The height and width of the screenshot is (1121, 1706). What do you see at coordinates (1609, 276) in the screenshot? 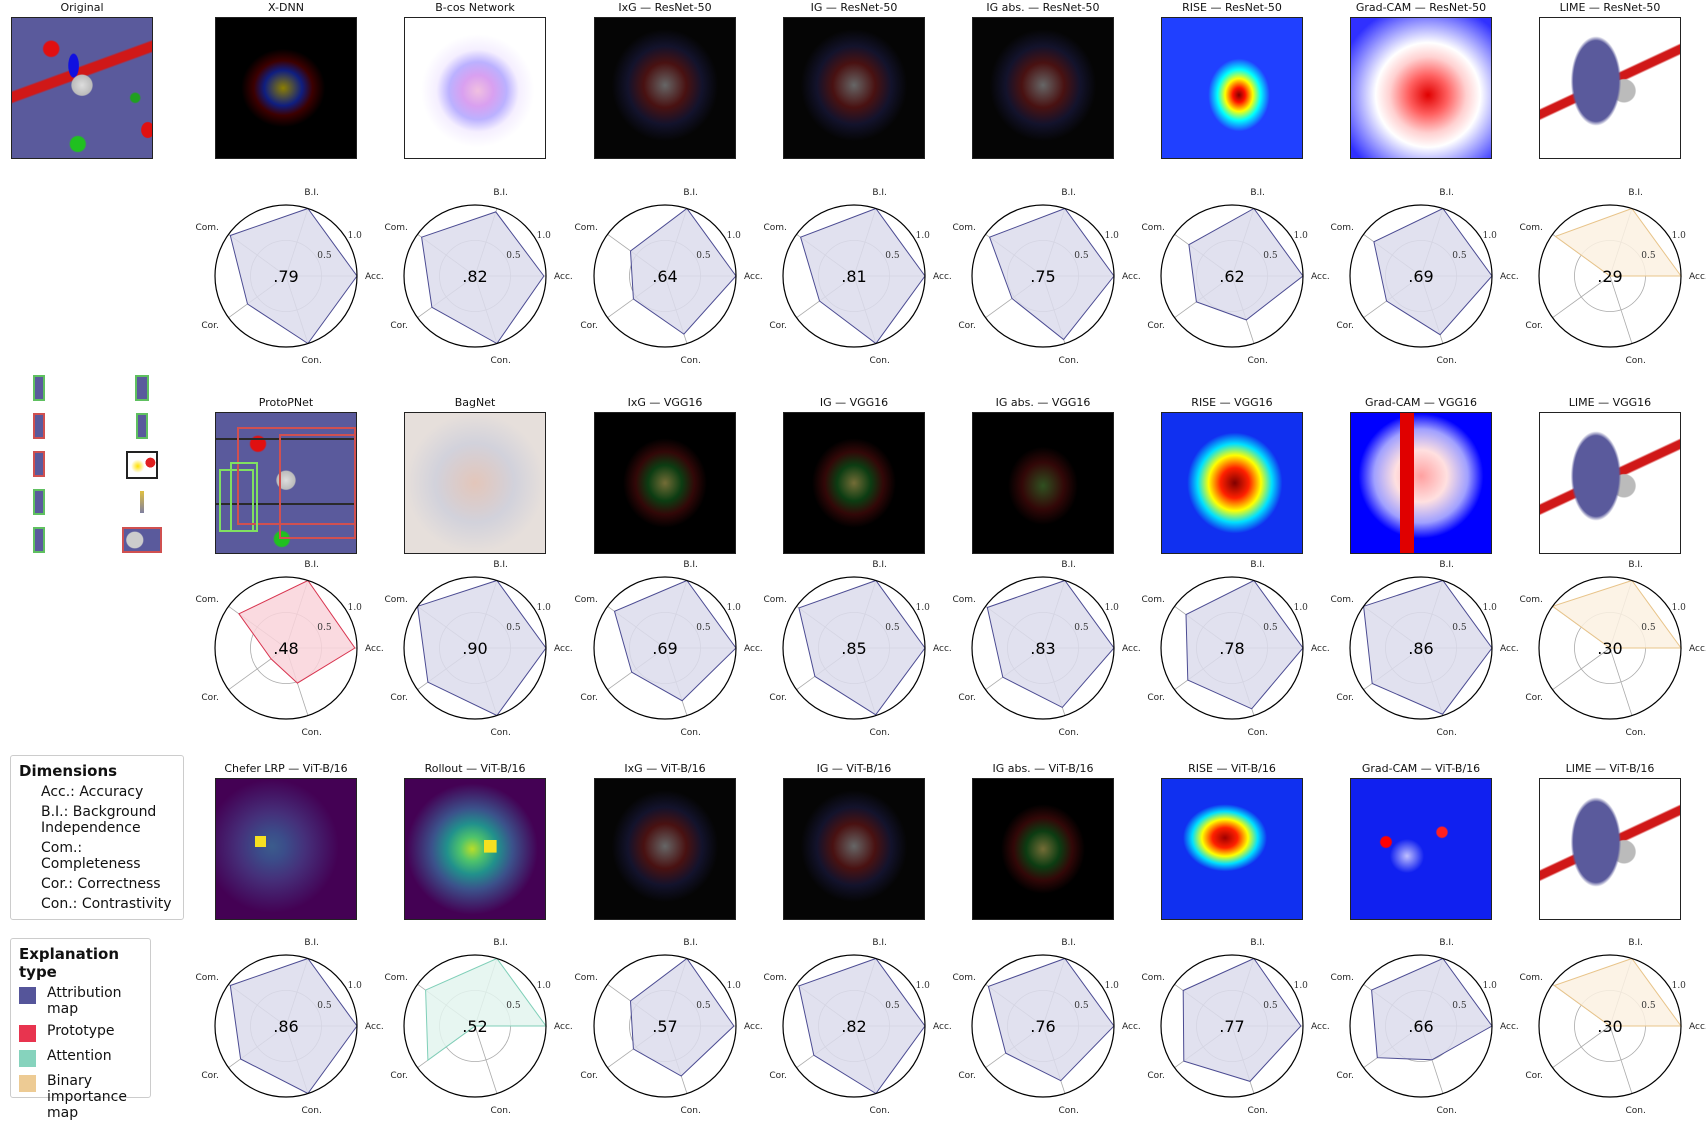
I see `radar-score-label: .29` at bounding box center [1609, 276].